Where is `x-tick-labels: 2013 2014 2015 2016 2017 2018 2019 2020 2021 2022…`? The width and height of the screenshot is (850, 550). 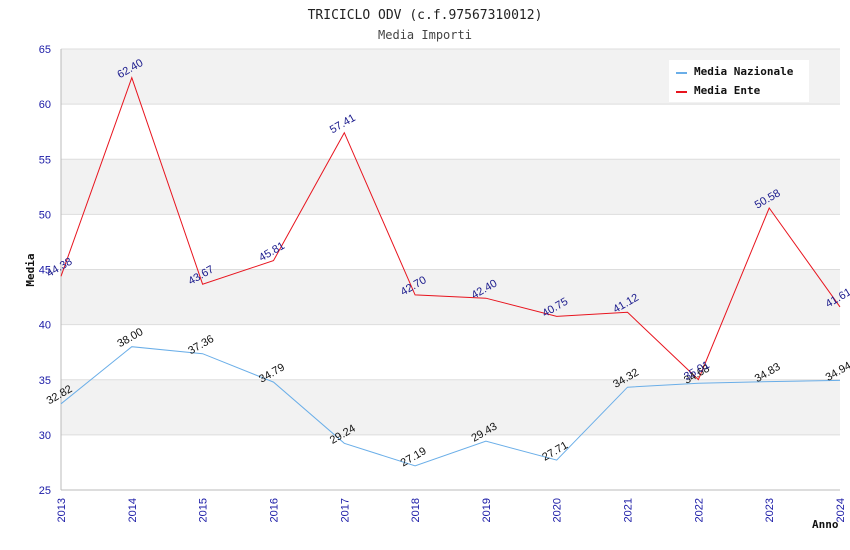 x-tick-labels: 2013 2014 2015 2016 2017 2018 2019 2020 2021 2022… is located at coordinates (451, 510).